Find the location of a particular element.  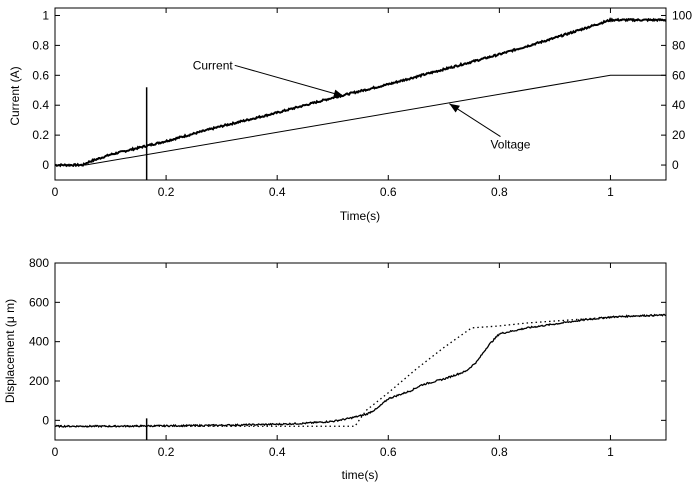

top-y2-tick-label: 80 is located at coordinates (679, 45).